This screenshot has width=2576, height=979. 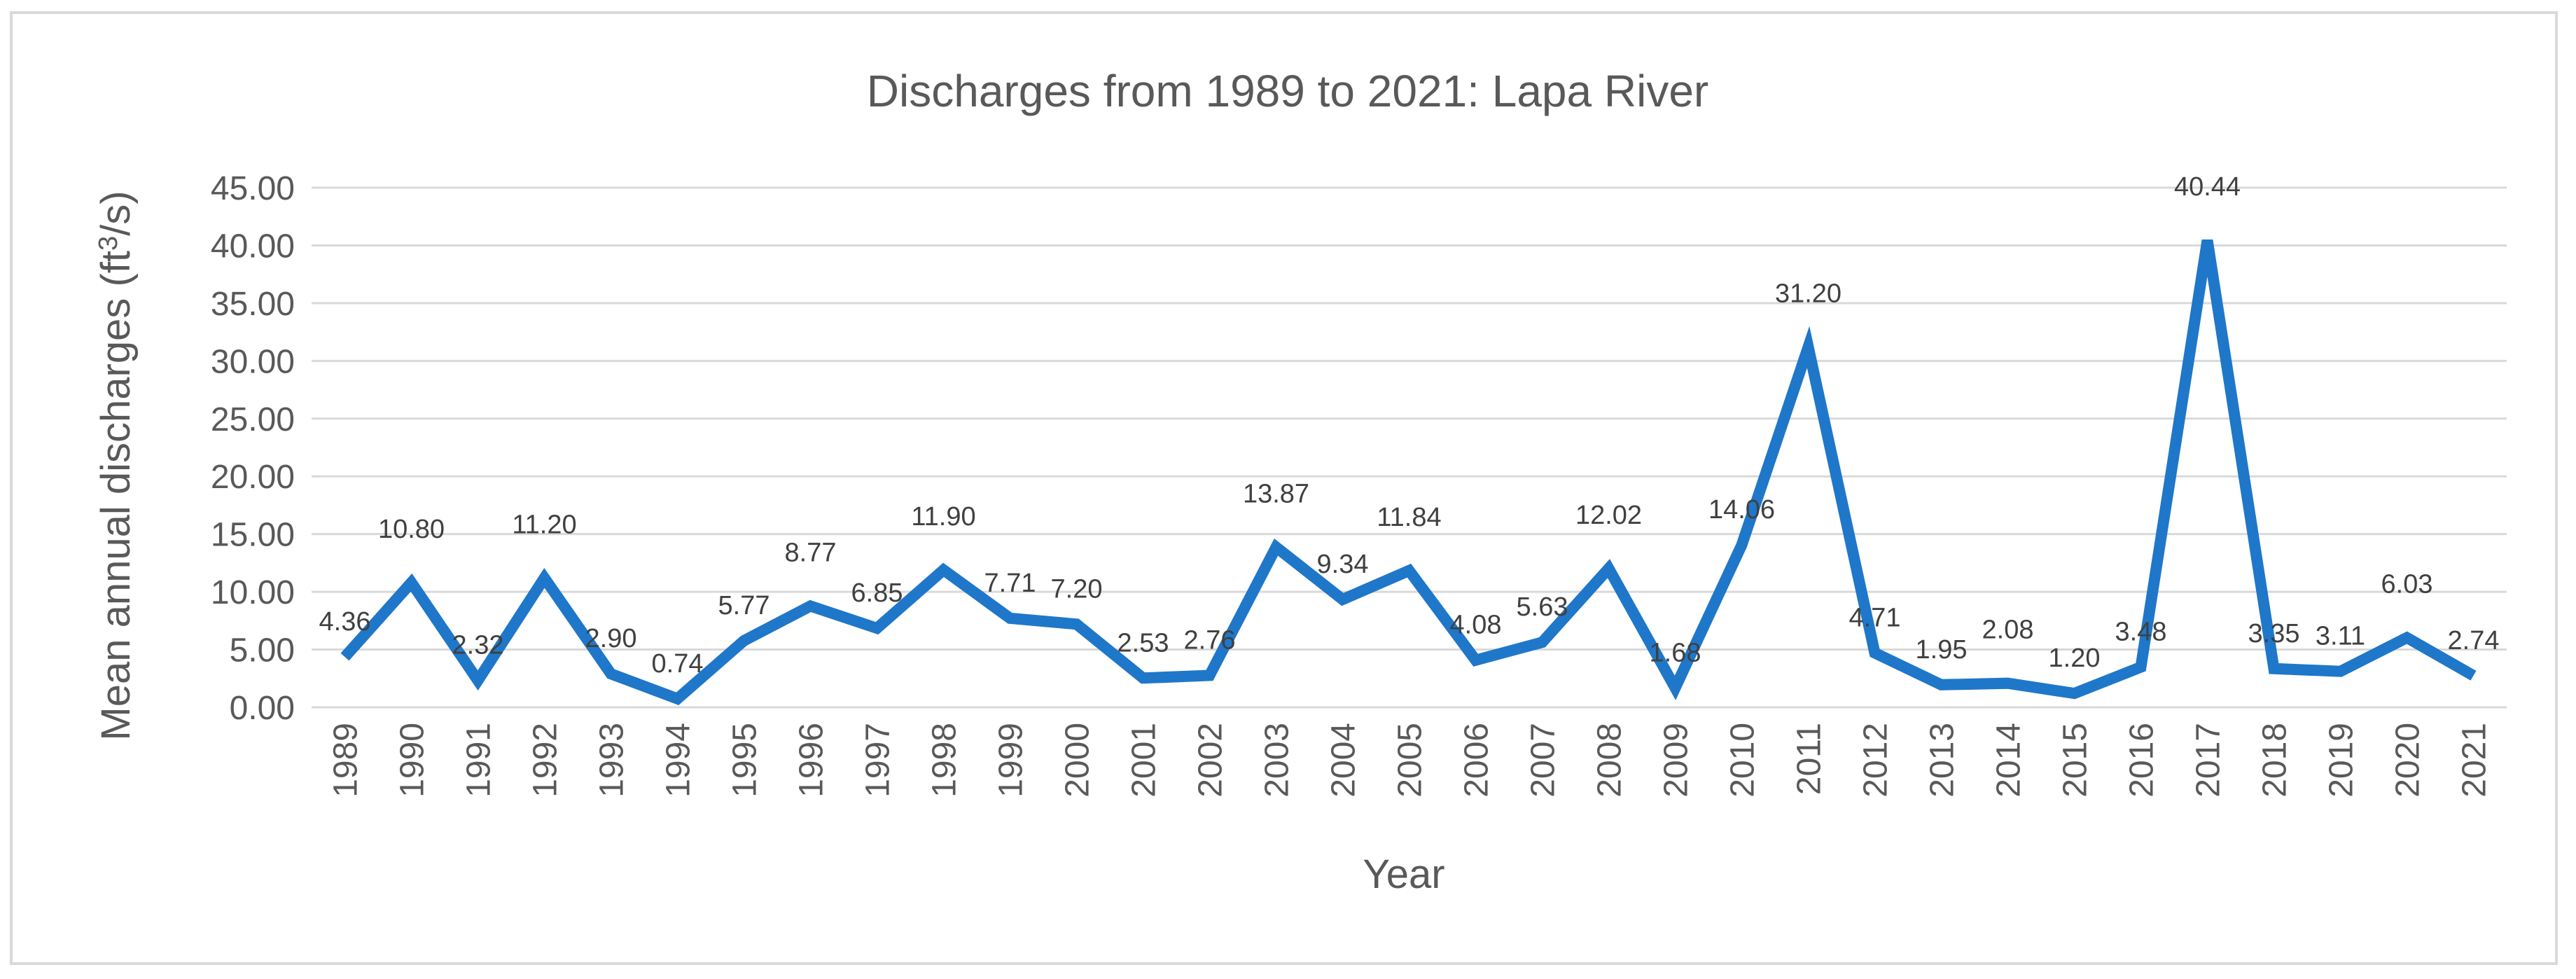 I want to click on data-label: 9.34, so click(x=1343, y=565).